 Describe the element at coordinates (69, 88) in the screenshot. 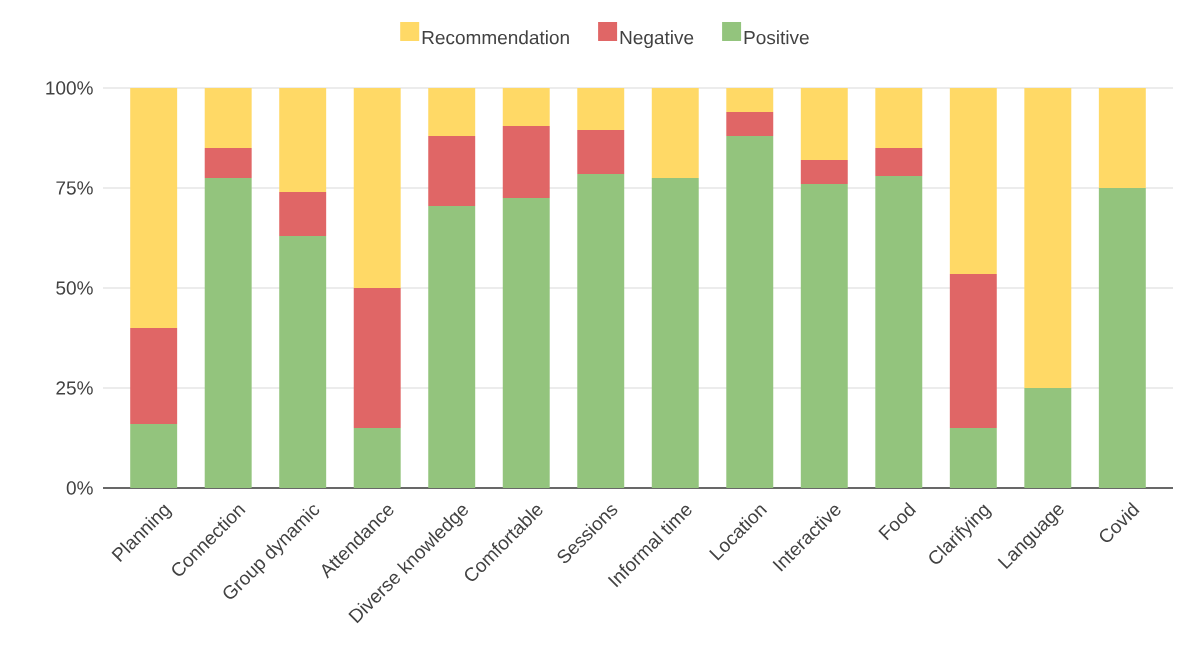

I see `y-tick-label: 100%` at that location.